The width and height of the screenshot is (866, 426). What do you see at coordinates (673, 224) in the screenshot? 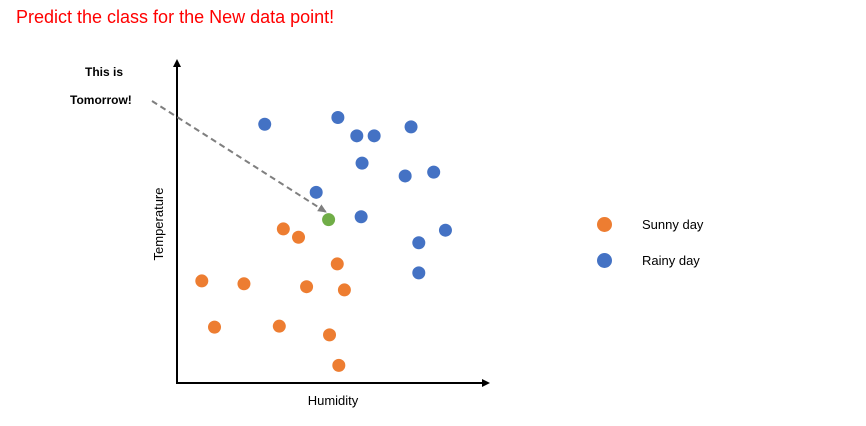
I see `legend-label-sunny: Sunny day` at bounding box center [673, 224].